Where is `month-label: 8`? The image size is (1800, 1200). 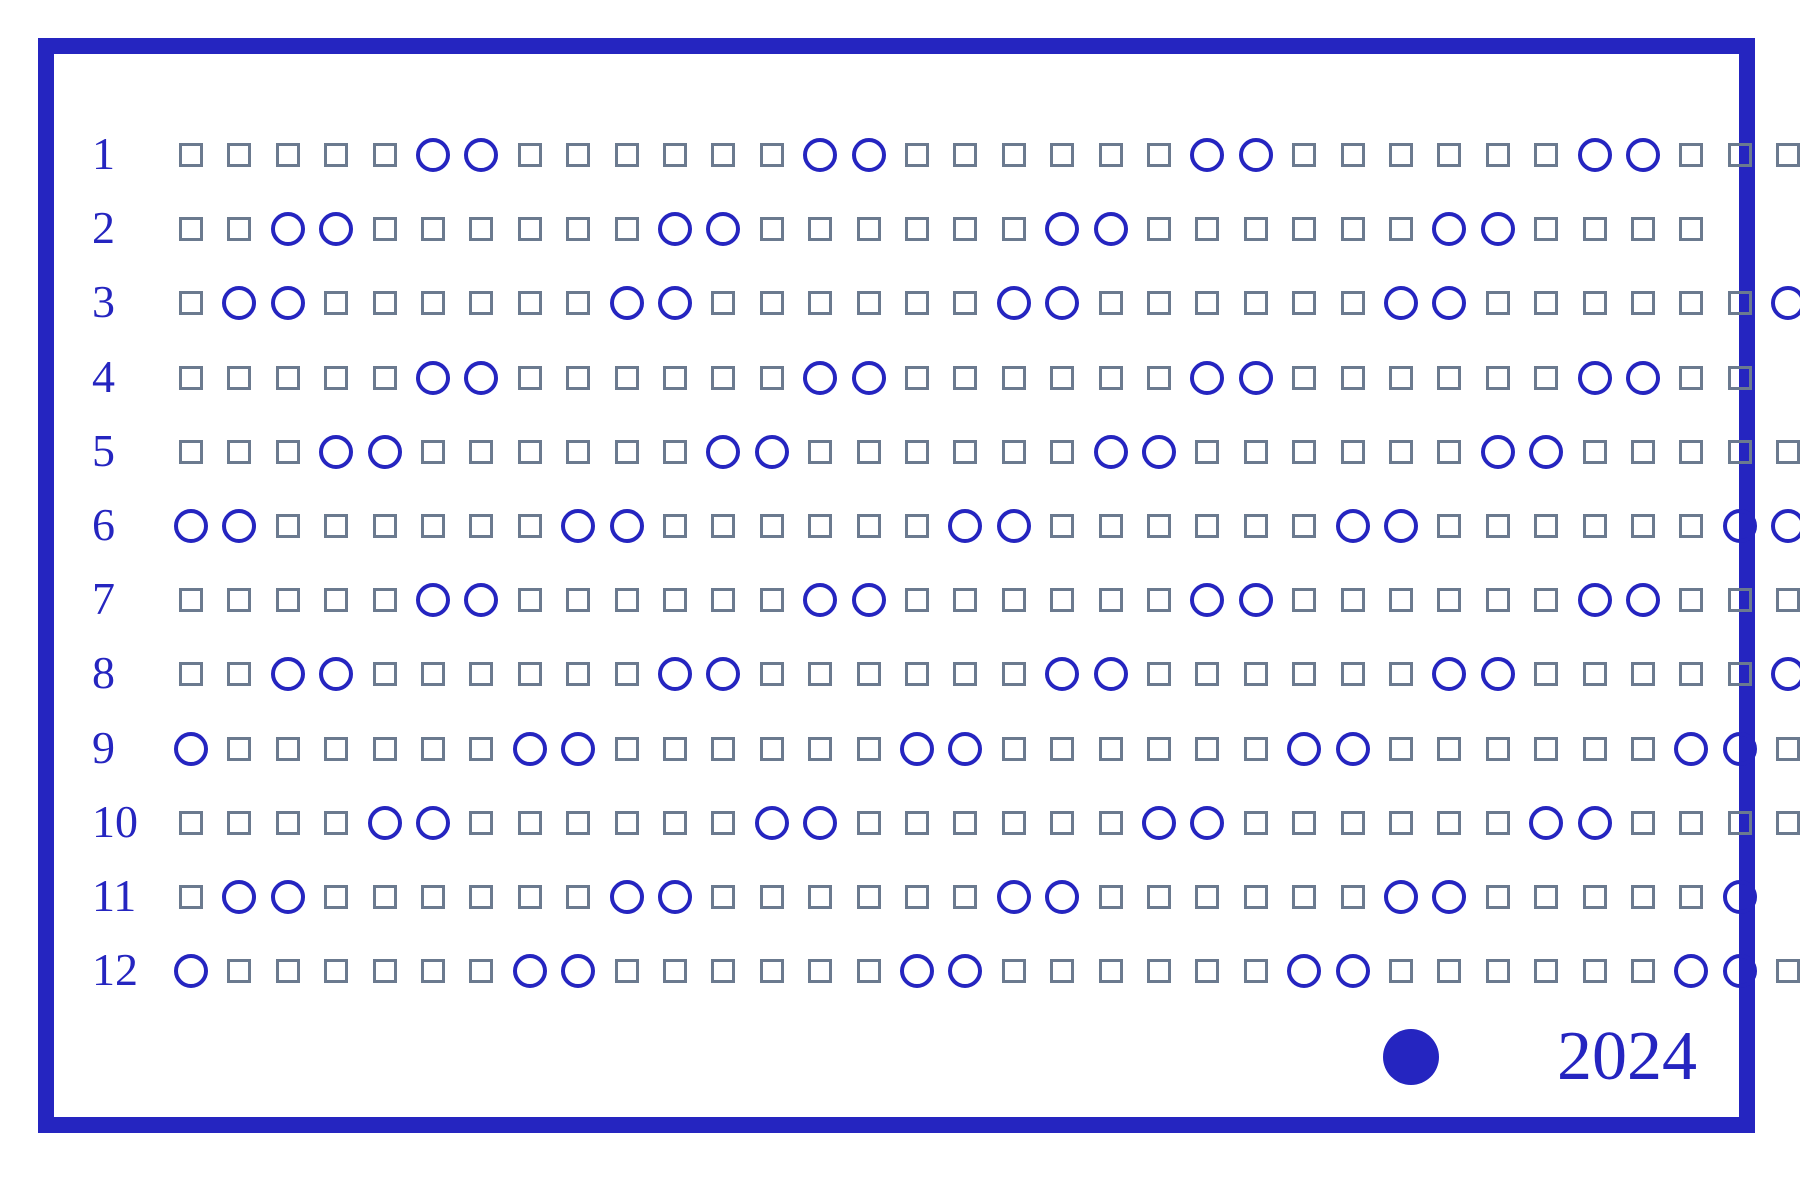 month-label: 8 is located at coordinates (103, 673).